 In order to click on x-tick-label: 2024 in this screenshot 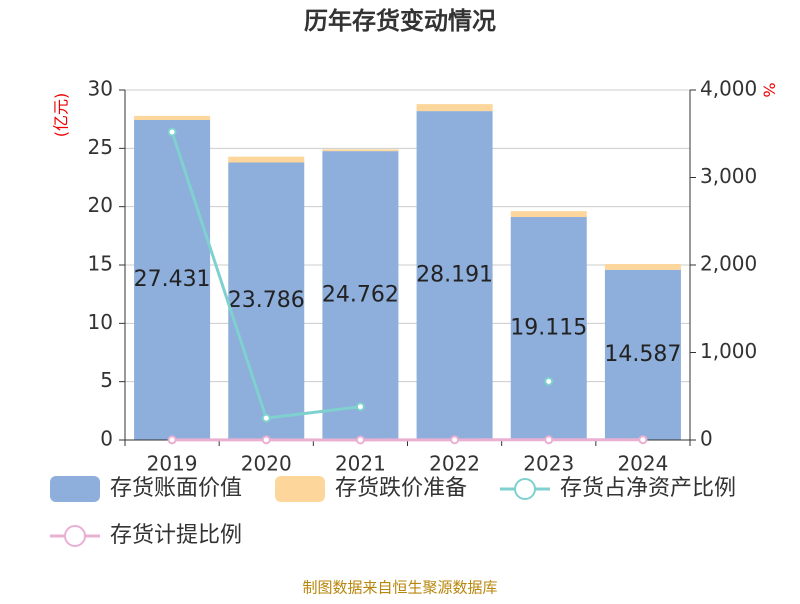, I will do `click(642, 464)`.